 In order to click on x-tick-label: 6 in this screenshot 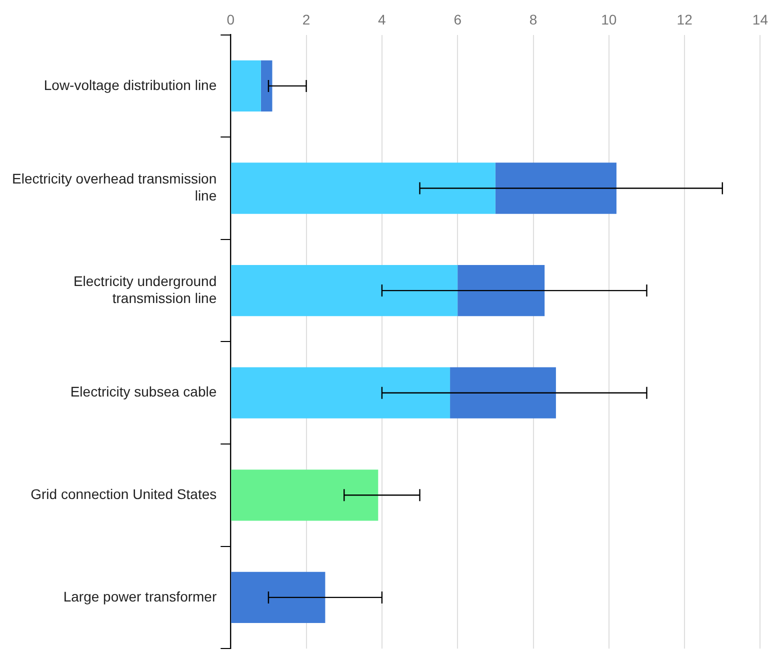, I will do `click(458, 19)`.